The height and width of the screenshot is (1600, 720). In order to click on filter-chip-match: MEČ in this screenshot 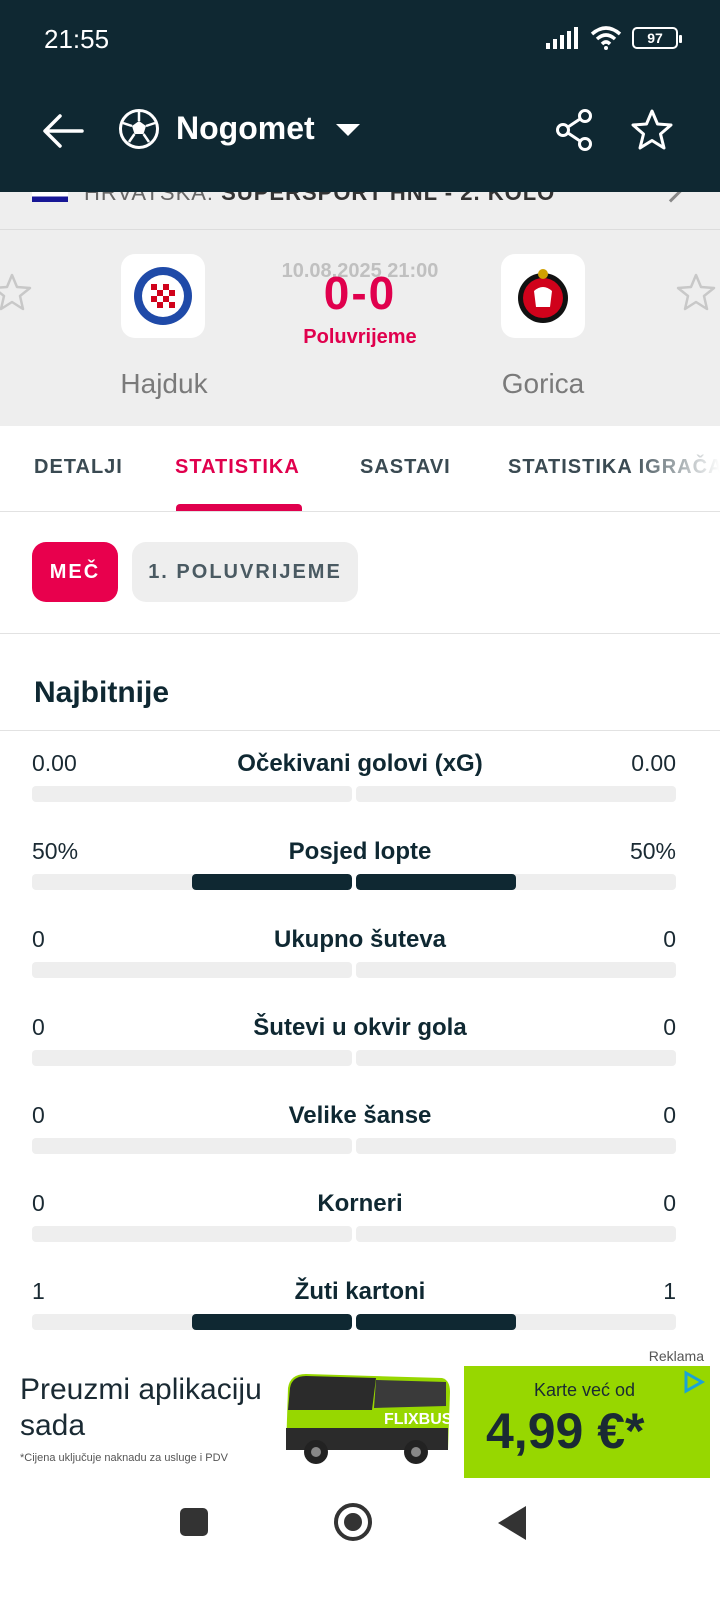, I will do `click(75, 572)`.